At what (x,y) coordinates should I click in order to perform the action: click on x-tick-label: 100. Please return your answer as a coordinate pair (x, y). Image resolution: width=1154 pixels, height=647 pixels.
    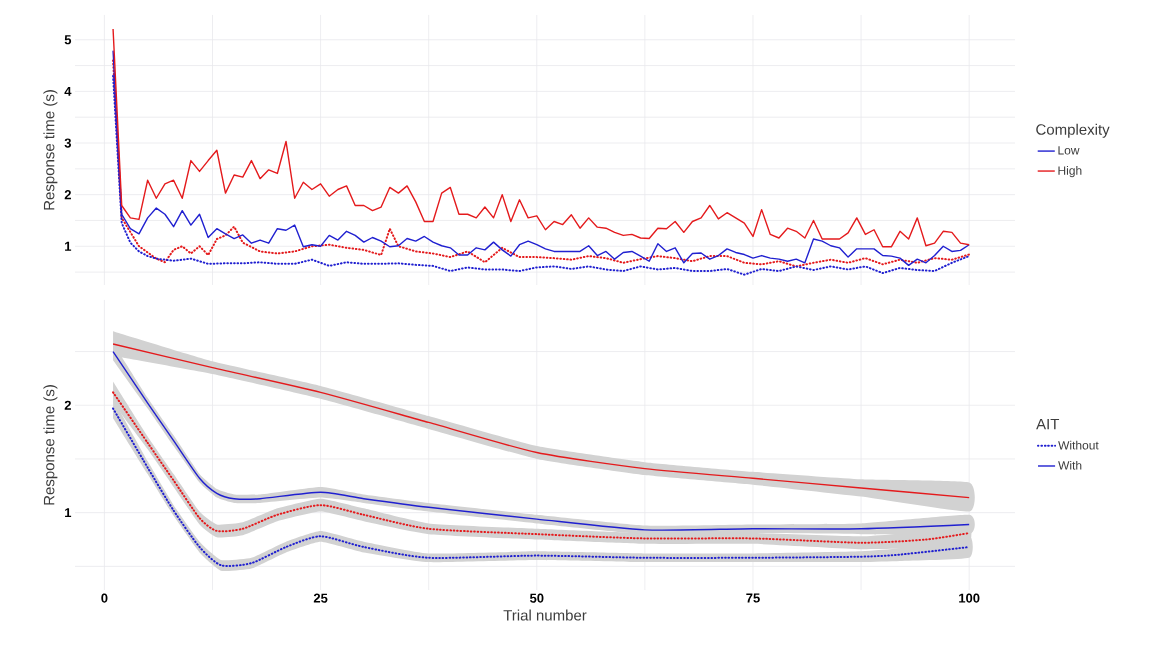
    Looking at the image, I should click on (969, 598).